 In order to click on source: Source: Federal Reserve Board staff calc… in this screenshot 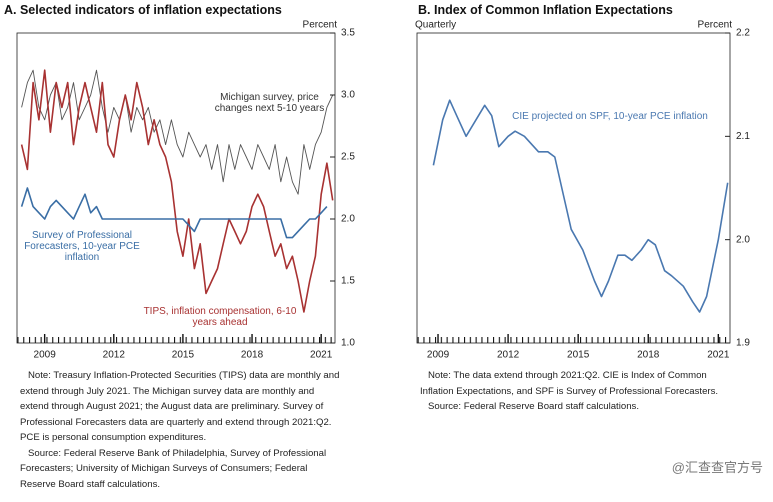, I will do `click(533, 406)`.